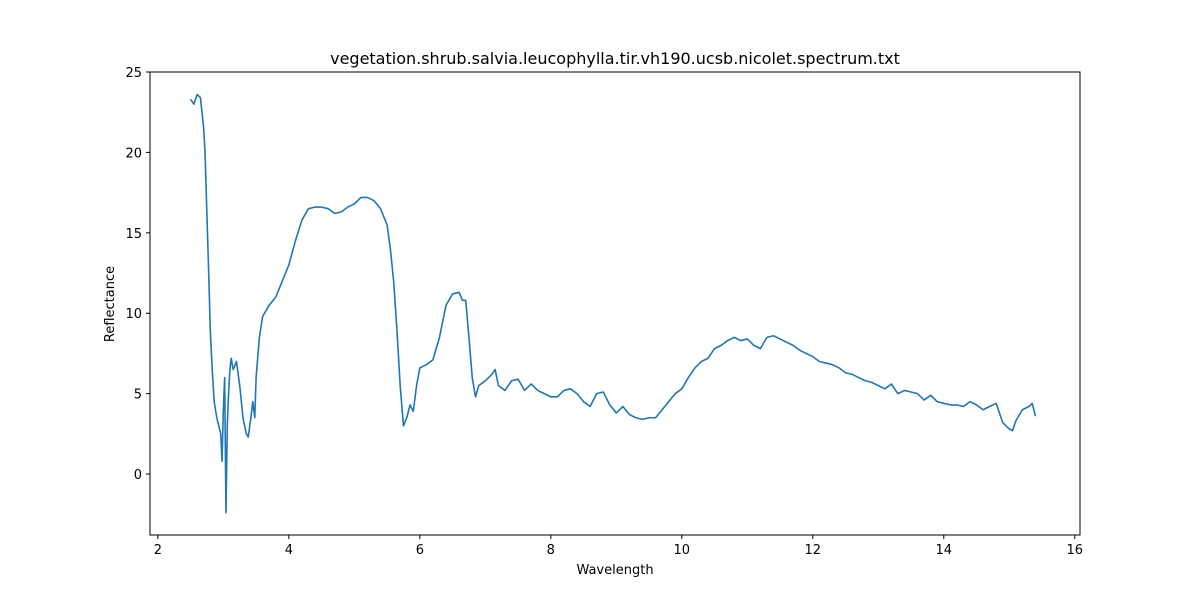 This screenshot has height=604, width=1200. What do you see at coordinates (133, 73) in the screenshot?
I see `y-tick-label: 25` at bounding box center [133, 73].